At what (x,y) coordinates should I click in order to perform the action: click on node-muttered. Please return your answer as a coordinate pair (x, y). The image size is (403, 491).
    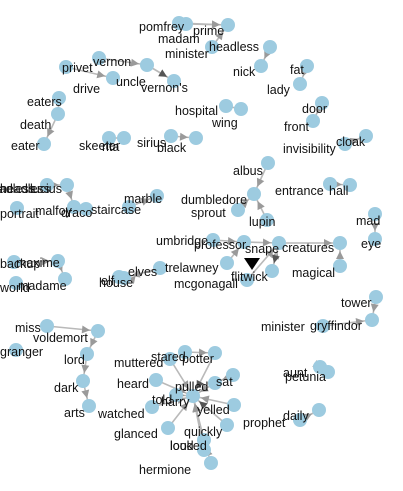
    Looking at the image, I should click on (170, 359).